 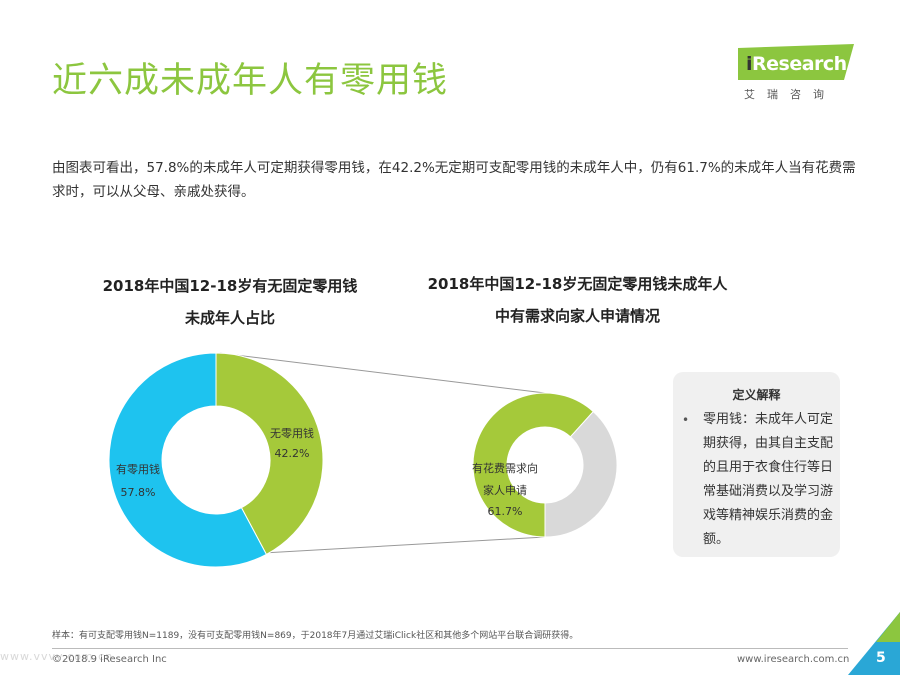 I want to click on watermark: www.vvvv.com.cn, so click(x=57, y=656).